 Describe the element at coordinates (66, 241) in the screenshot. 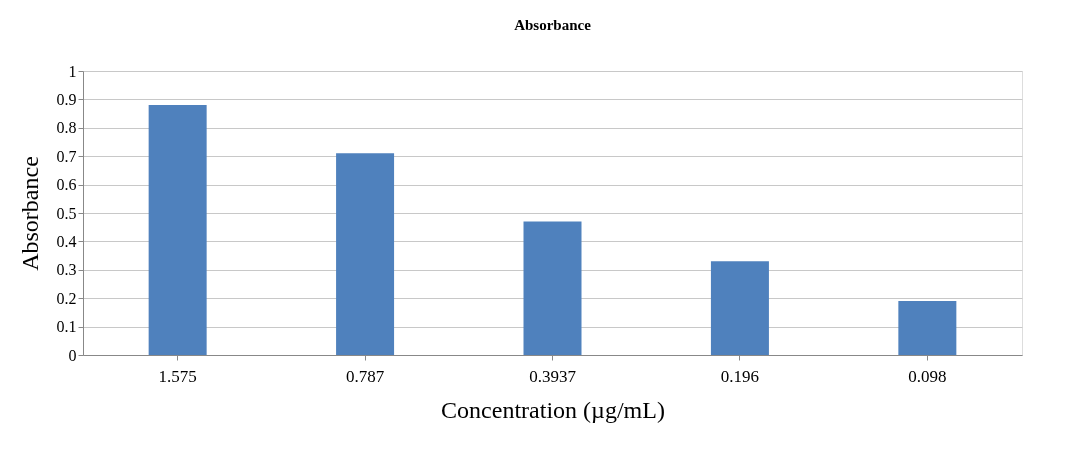

I see `y-tick-label: 0.4` at that location.